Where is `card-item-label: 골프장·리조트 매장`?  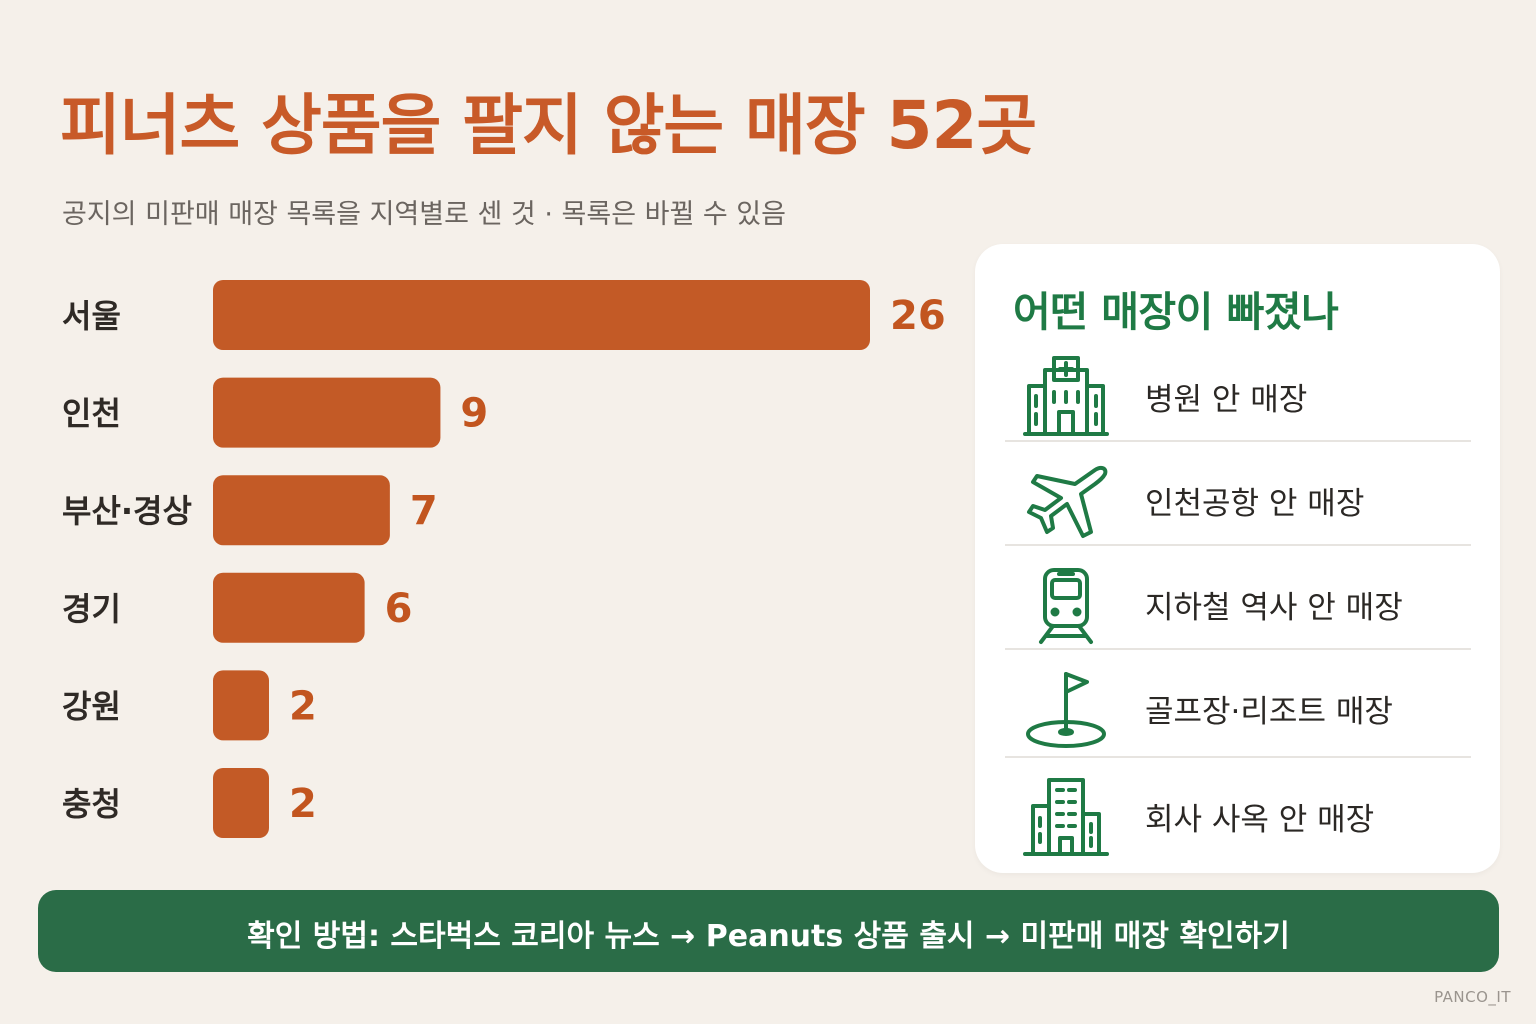 card-item-label: 골프장·리조트 매장 is located at coordinates (1269, 712).